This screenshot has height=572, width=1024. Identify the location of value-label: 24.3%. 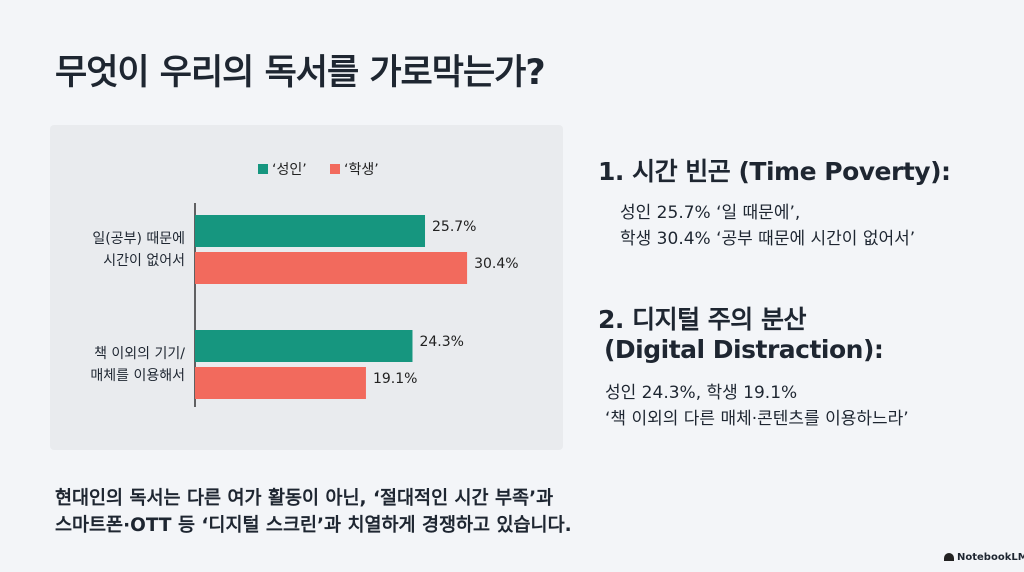
(441, 342).